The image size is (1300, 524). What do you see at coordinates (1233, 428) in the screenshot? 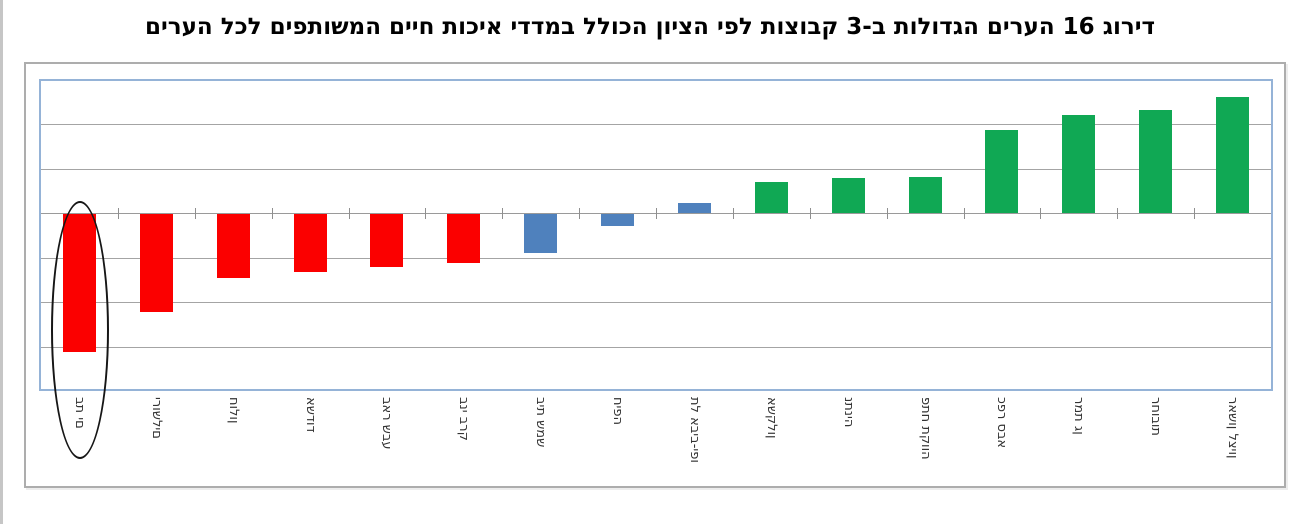
I see `category-label: ראשון לציון` at bounding box center [1233, 428].